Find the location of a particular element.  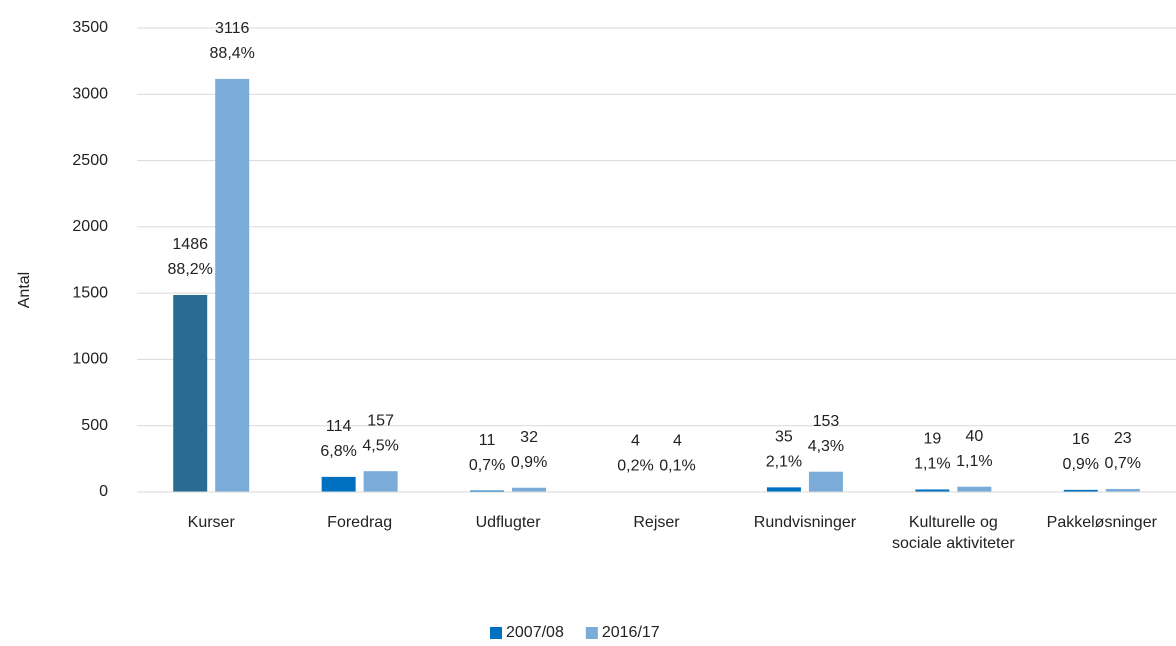

data-label: 1486 is located at coordinates (190, 244).